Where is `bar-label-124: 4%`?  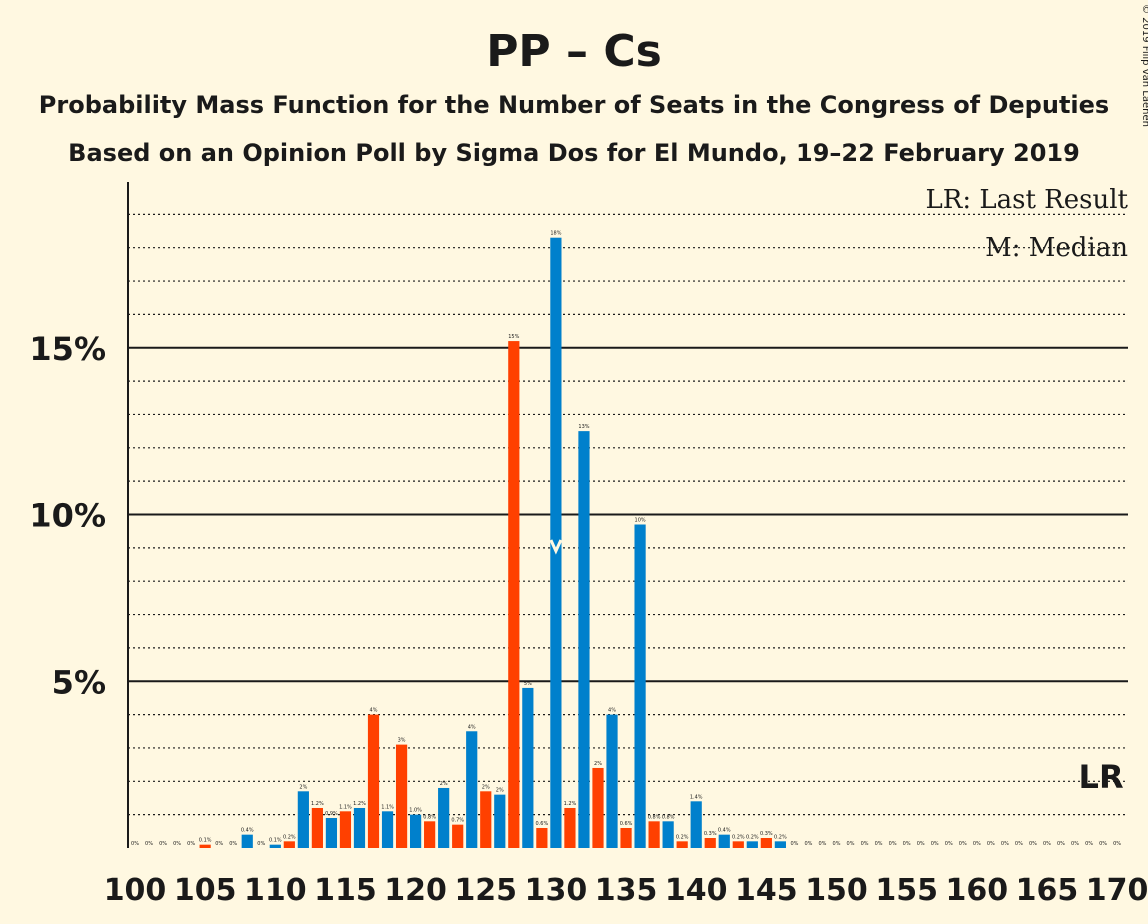 bar-label-124: 4% is located at coordinates (472, 727).